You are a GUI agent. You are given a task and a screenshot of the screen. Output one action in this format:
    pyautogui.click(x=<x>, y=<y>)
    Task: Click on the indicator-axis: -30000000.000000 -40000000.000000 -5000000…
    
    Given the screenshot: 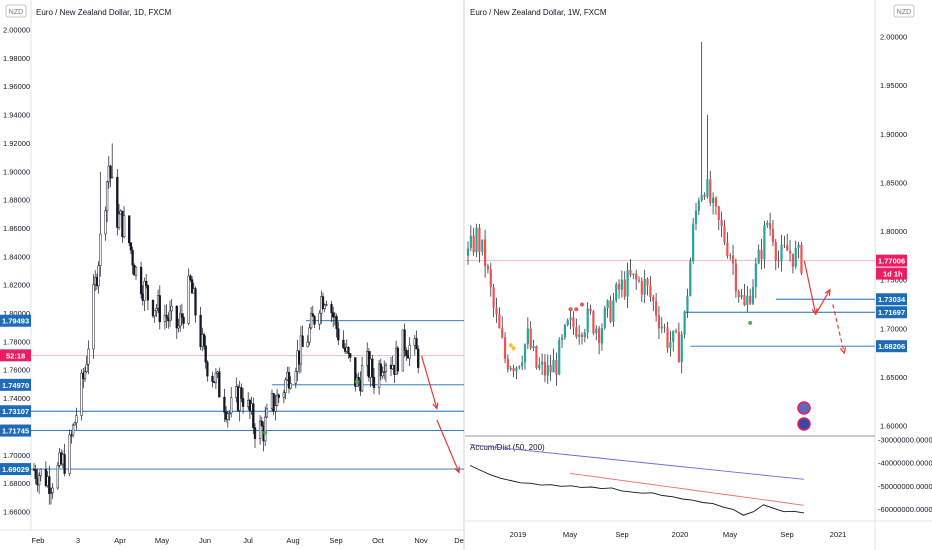 What is the action you would take?
    pyautogui.click(x=905, y=475)
    